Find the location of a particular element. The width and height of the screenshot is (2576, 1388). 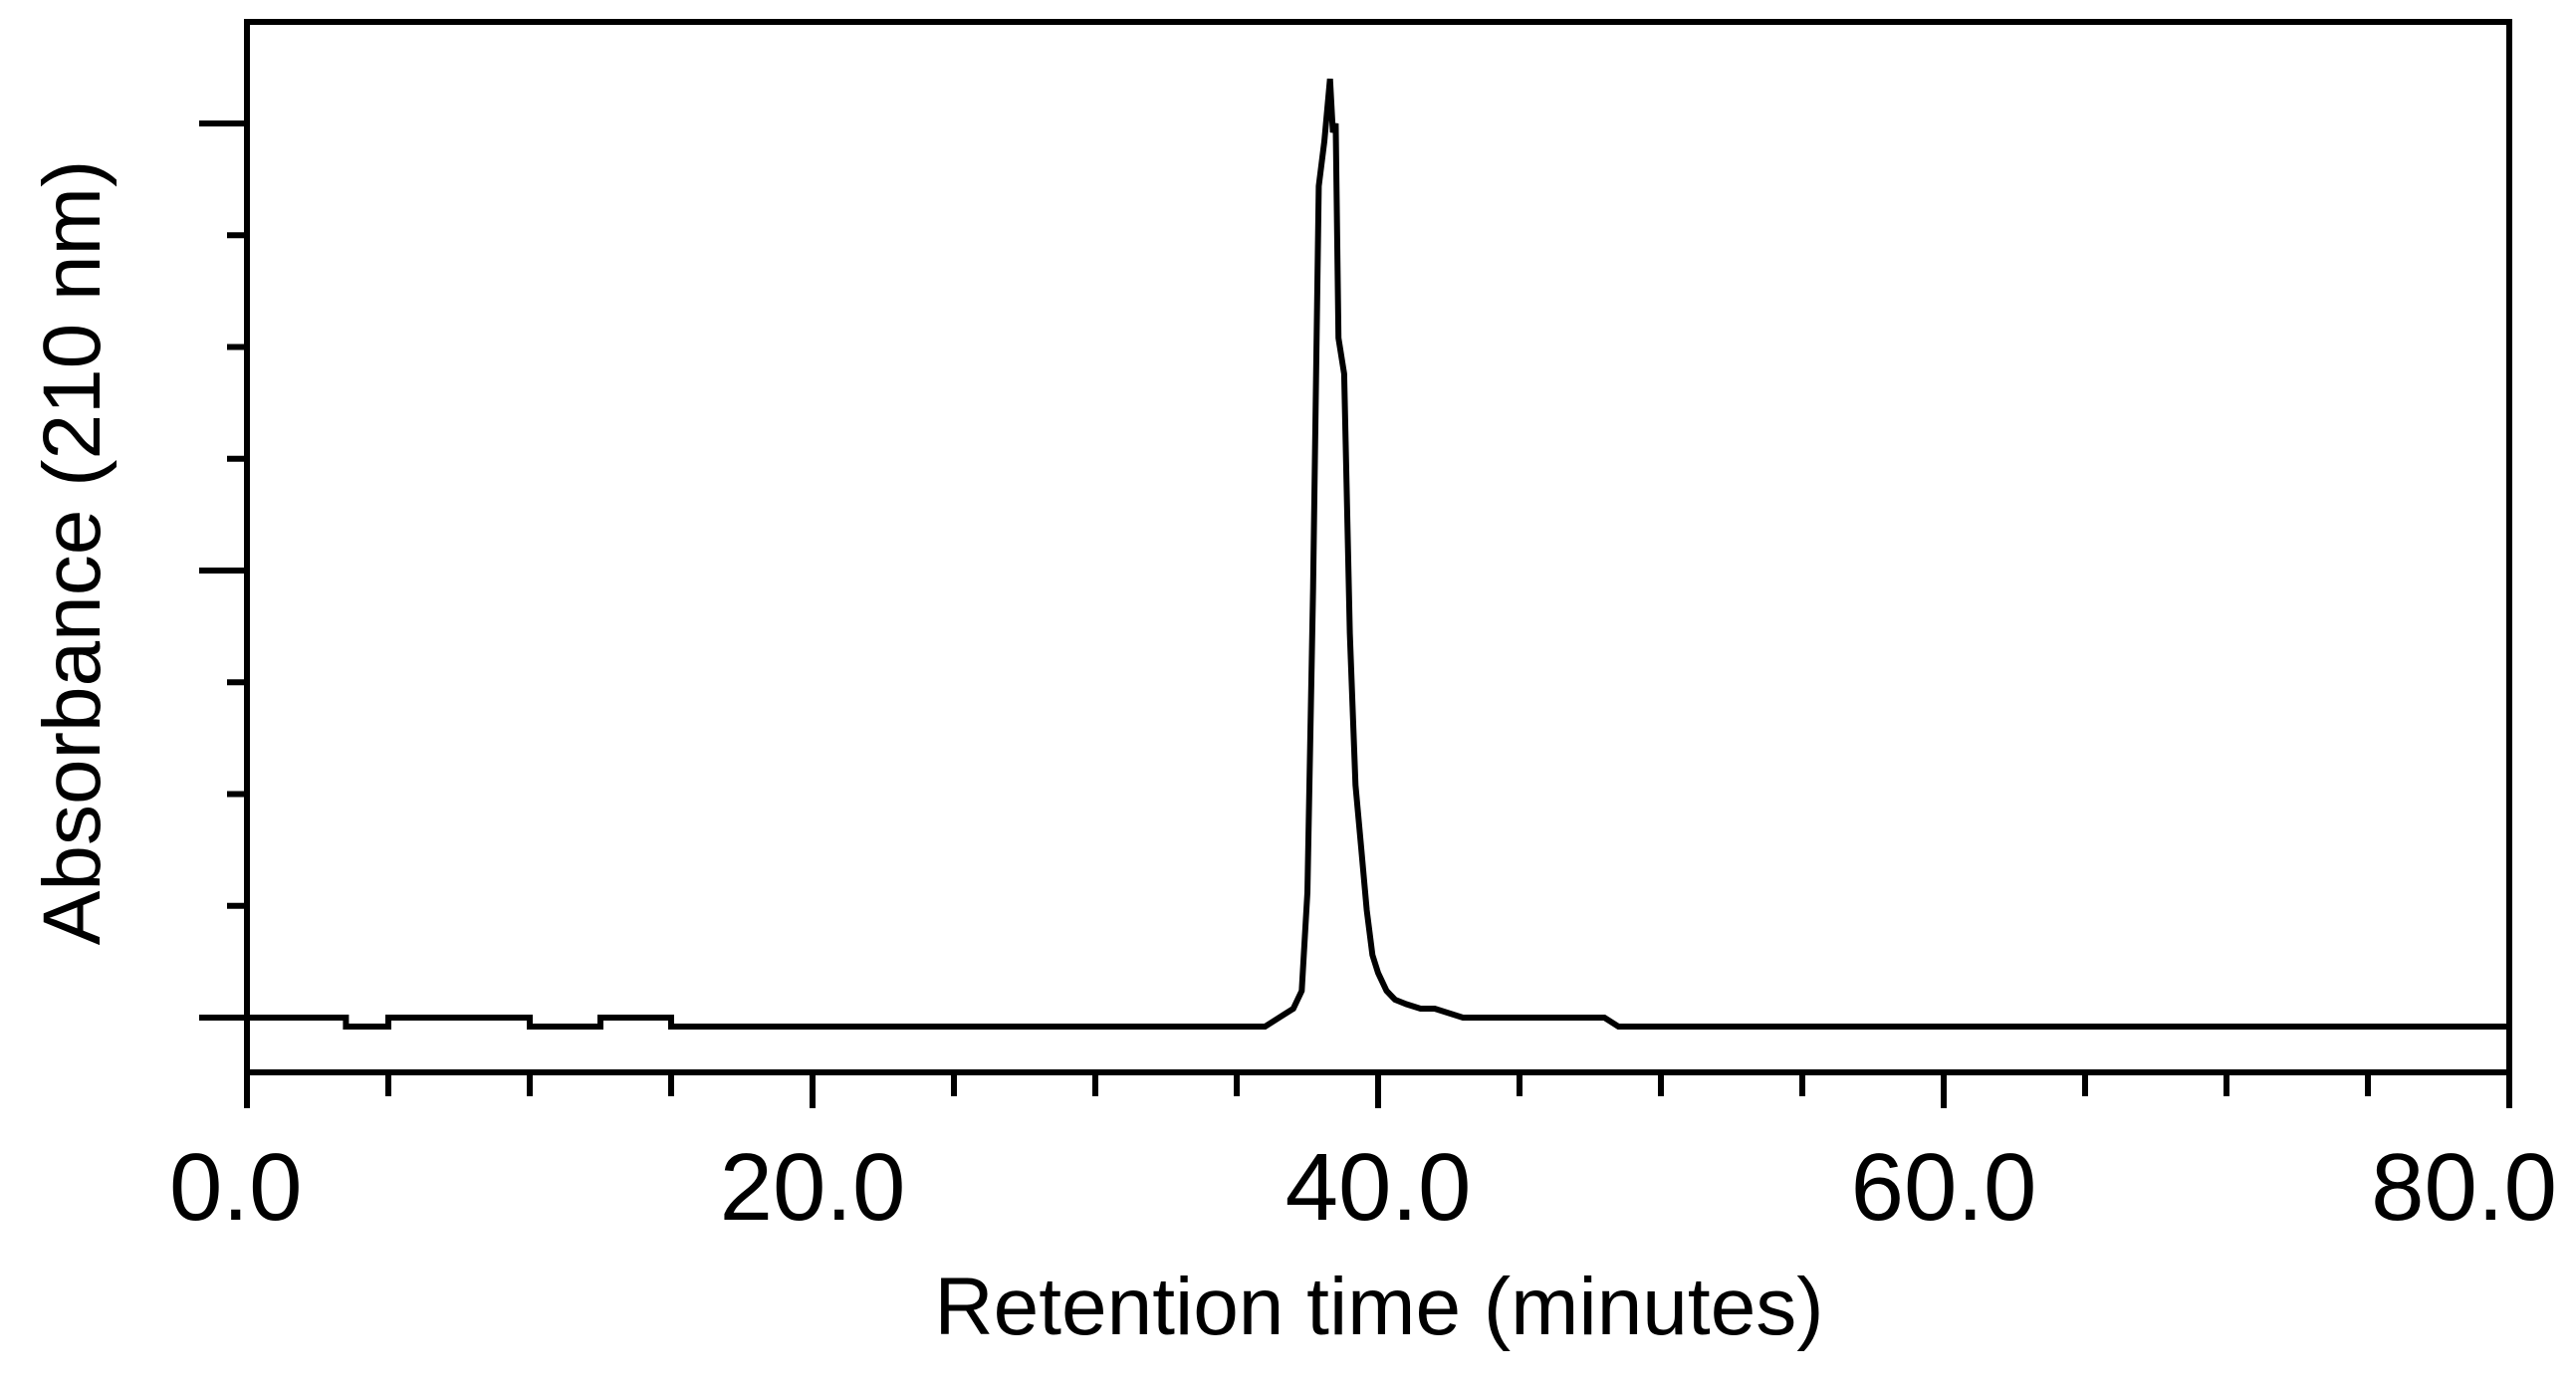

x-tick-label: 0.0 is located at coordinates (235, 1187).